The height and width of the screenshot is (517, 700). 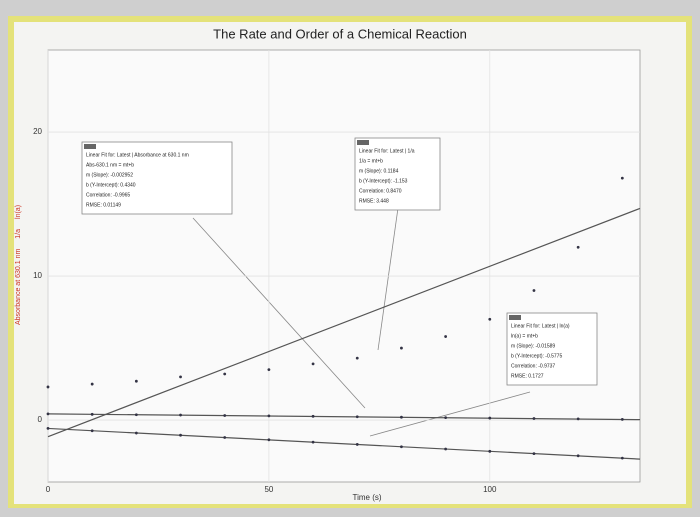 What do you see at coordinates (540, 326) in the screenshot?
I see `fit-box-text: Linear Fit for: Latest | ln(a)` at bounding box center [540, 326].